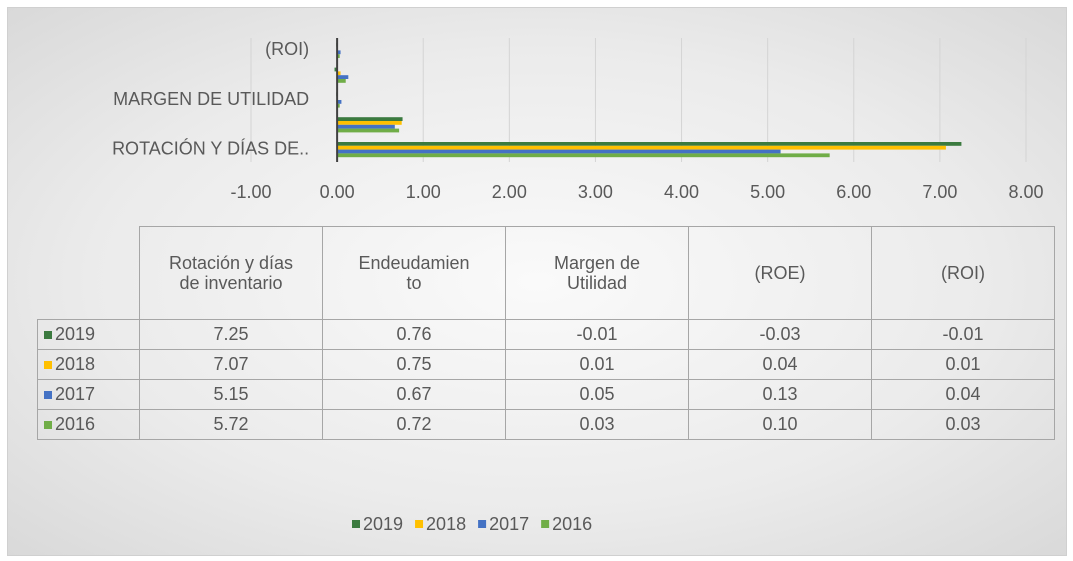 The image size is (1073, 561). What do you see at coordinates (88, 273) in the screenshot?
I see `corner-cell` at bounding box center [88, 273].